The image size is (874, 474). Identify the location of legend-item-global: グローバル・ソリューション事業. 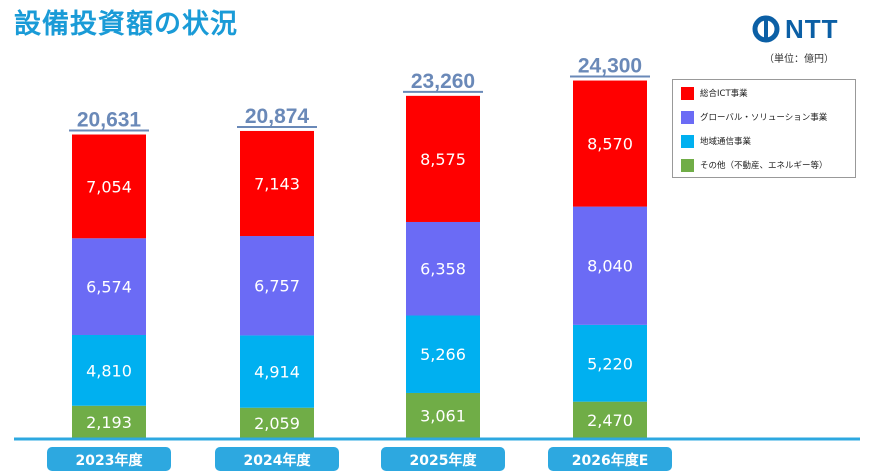
(754, 117).